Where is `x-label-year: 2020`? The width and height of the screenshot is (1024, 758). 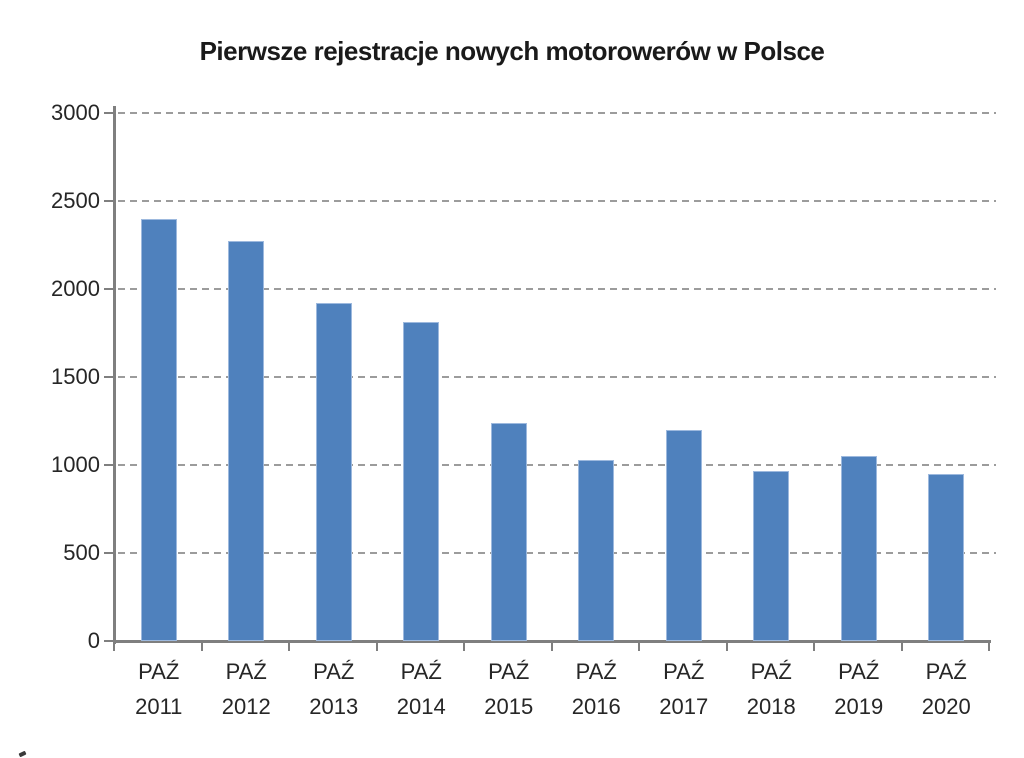
x-label-year: 2020 is located at coordinates (946, 706).